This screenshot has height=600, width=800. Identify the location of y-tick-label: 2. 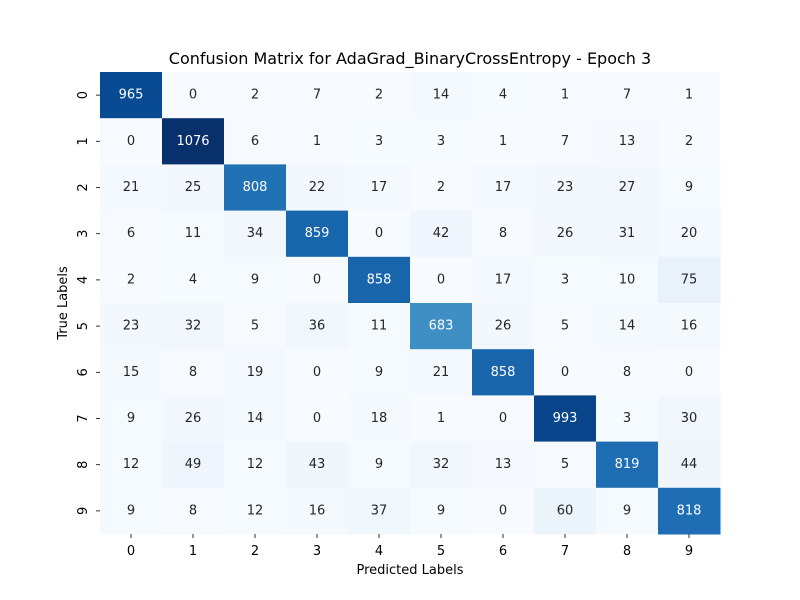
(83, 187).